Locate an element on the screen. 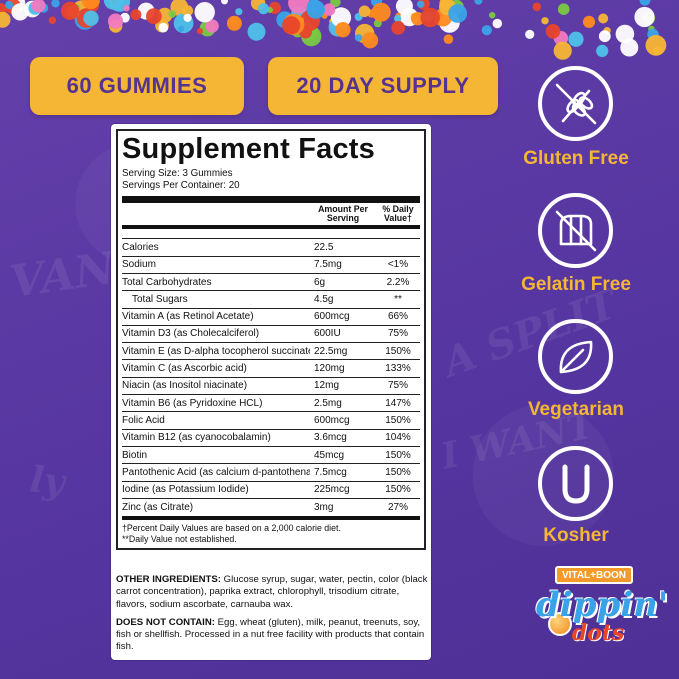  vital-boon-logo: VITAL+BOON is located at coordinates (594, 575).